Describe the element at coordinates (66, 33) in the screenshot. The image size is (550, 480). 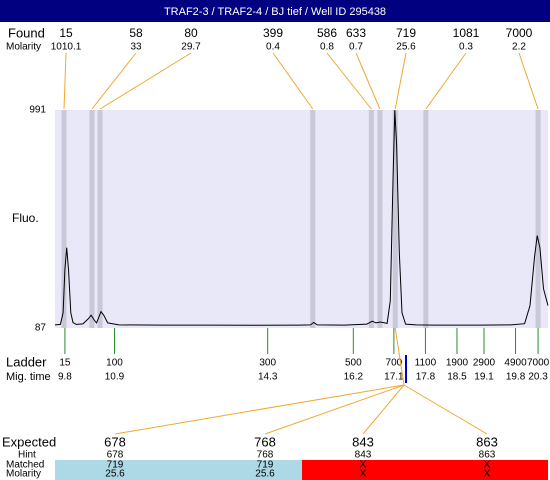
I see `found-size: 15` at that location.